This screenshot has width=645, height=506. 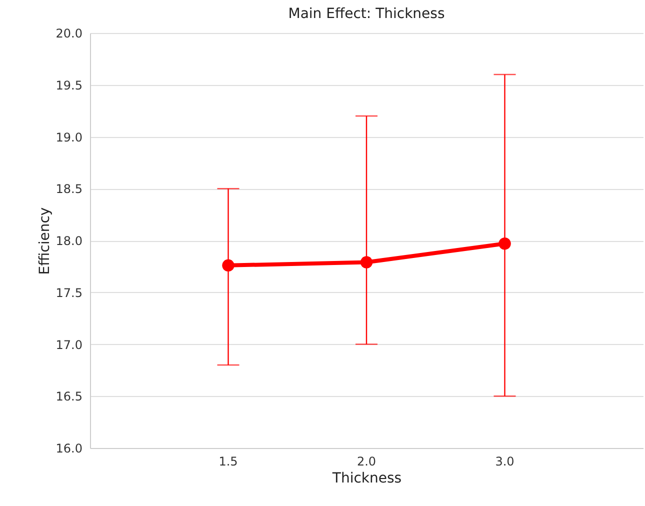 I want to click on x-tick-label: 3.0, so click(x=504, y=461).